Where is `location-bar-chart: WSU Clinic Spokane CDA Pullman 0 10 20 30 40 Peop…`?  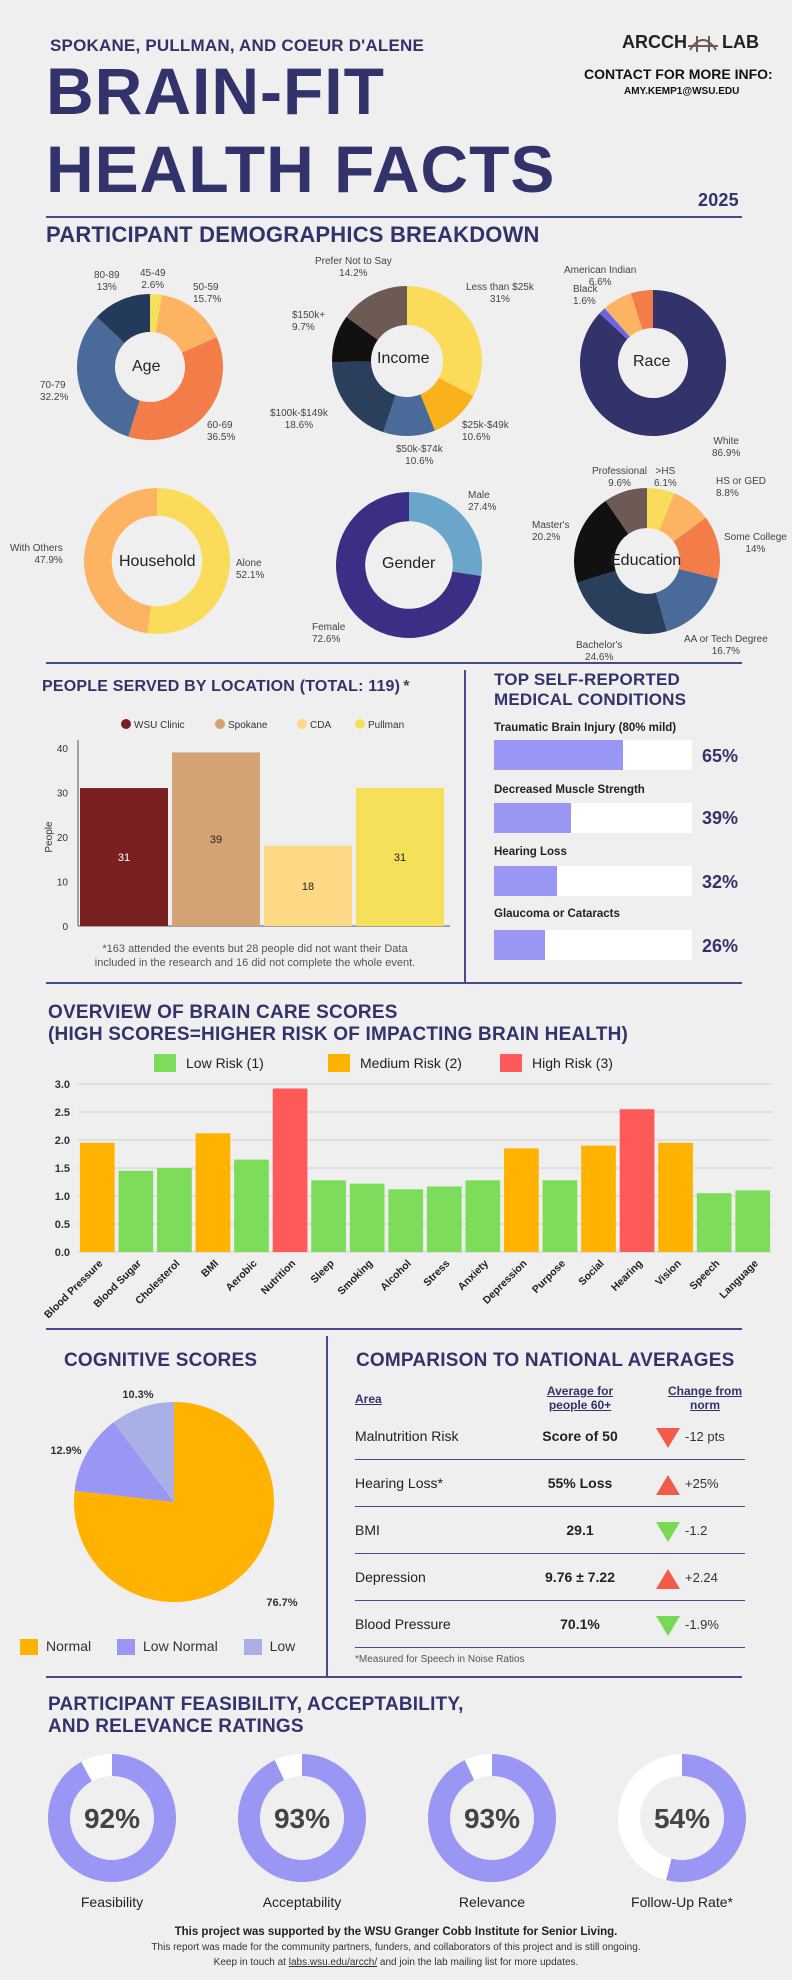 location-bar-chart: WSU Clinic Spokane CDA Pullman 0 10 20 30 40 Peop… is located at coordinates (247, 826).